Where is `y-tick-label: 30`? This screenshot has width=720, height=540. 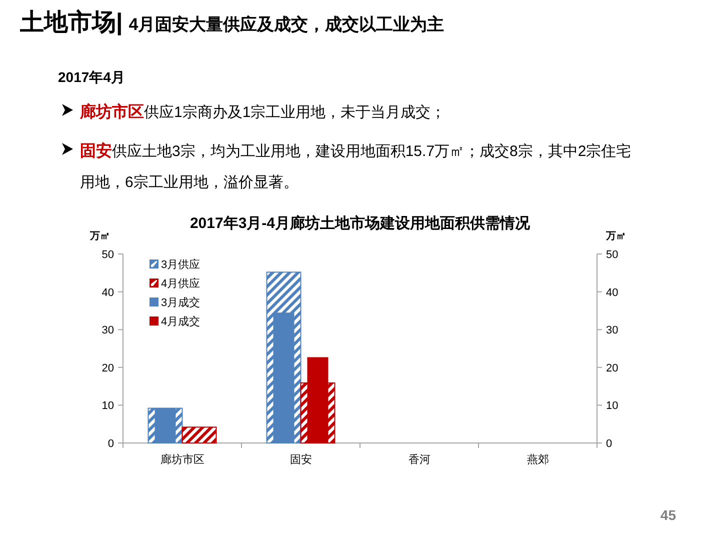 y-tick-label: 30 is located at coordinates (108, 330).